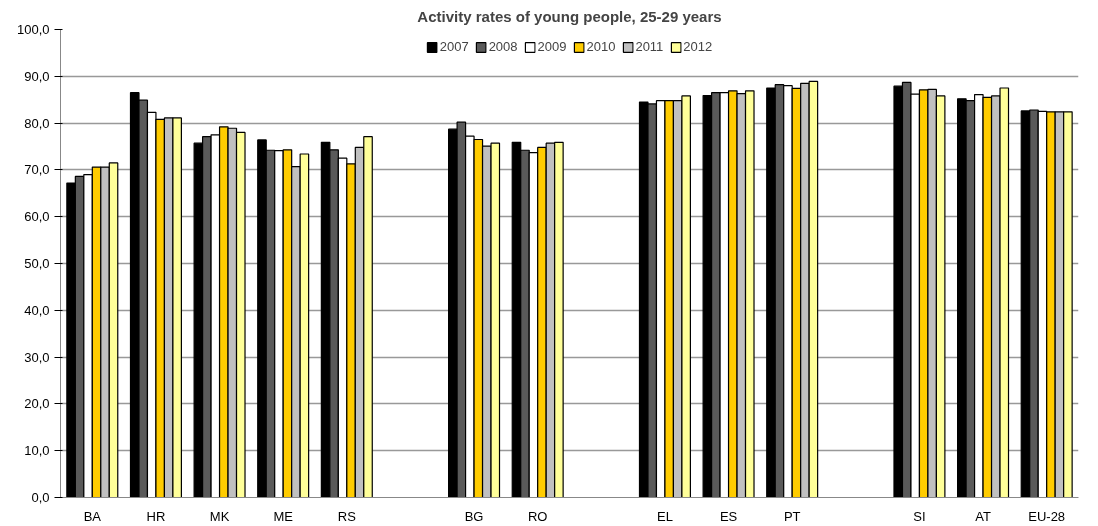 The height and width of the screenshot is (526, 1098). What do you see at coordinates (454, 46) in the screenshot?
I see `legend-label: 2007` at bounding box center [454, 46].